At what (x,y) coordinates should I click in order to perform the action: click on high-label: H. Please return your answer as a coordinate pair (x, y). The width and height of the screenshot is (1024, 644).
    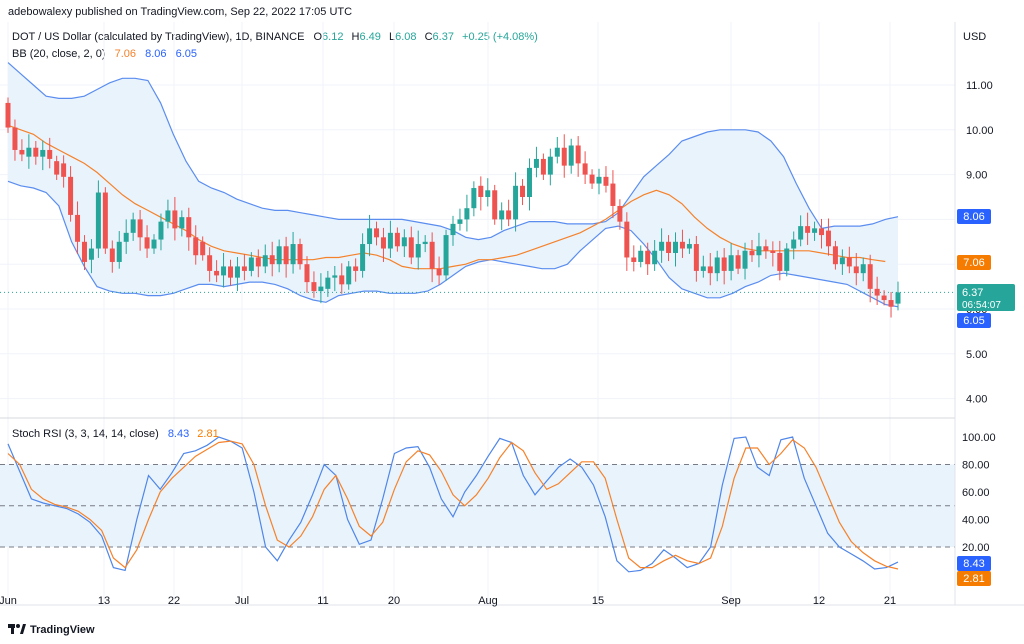
    Looking at the image, I should click on (356, 37).